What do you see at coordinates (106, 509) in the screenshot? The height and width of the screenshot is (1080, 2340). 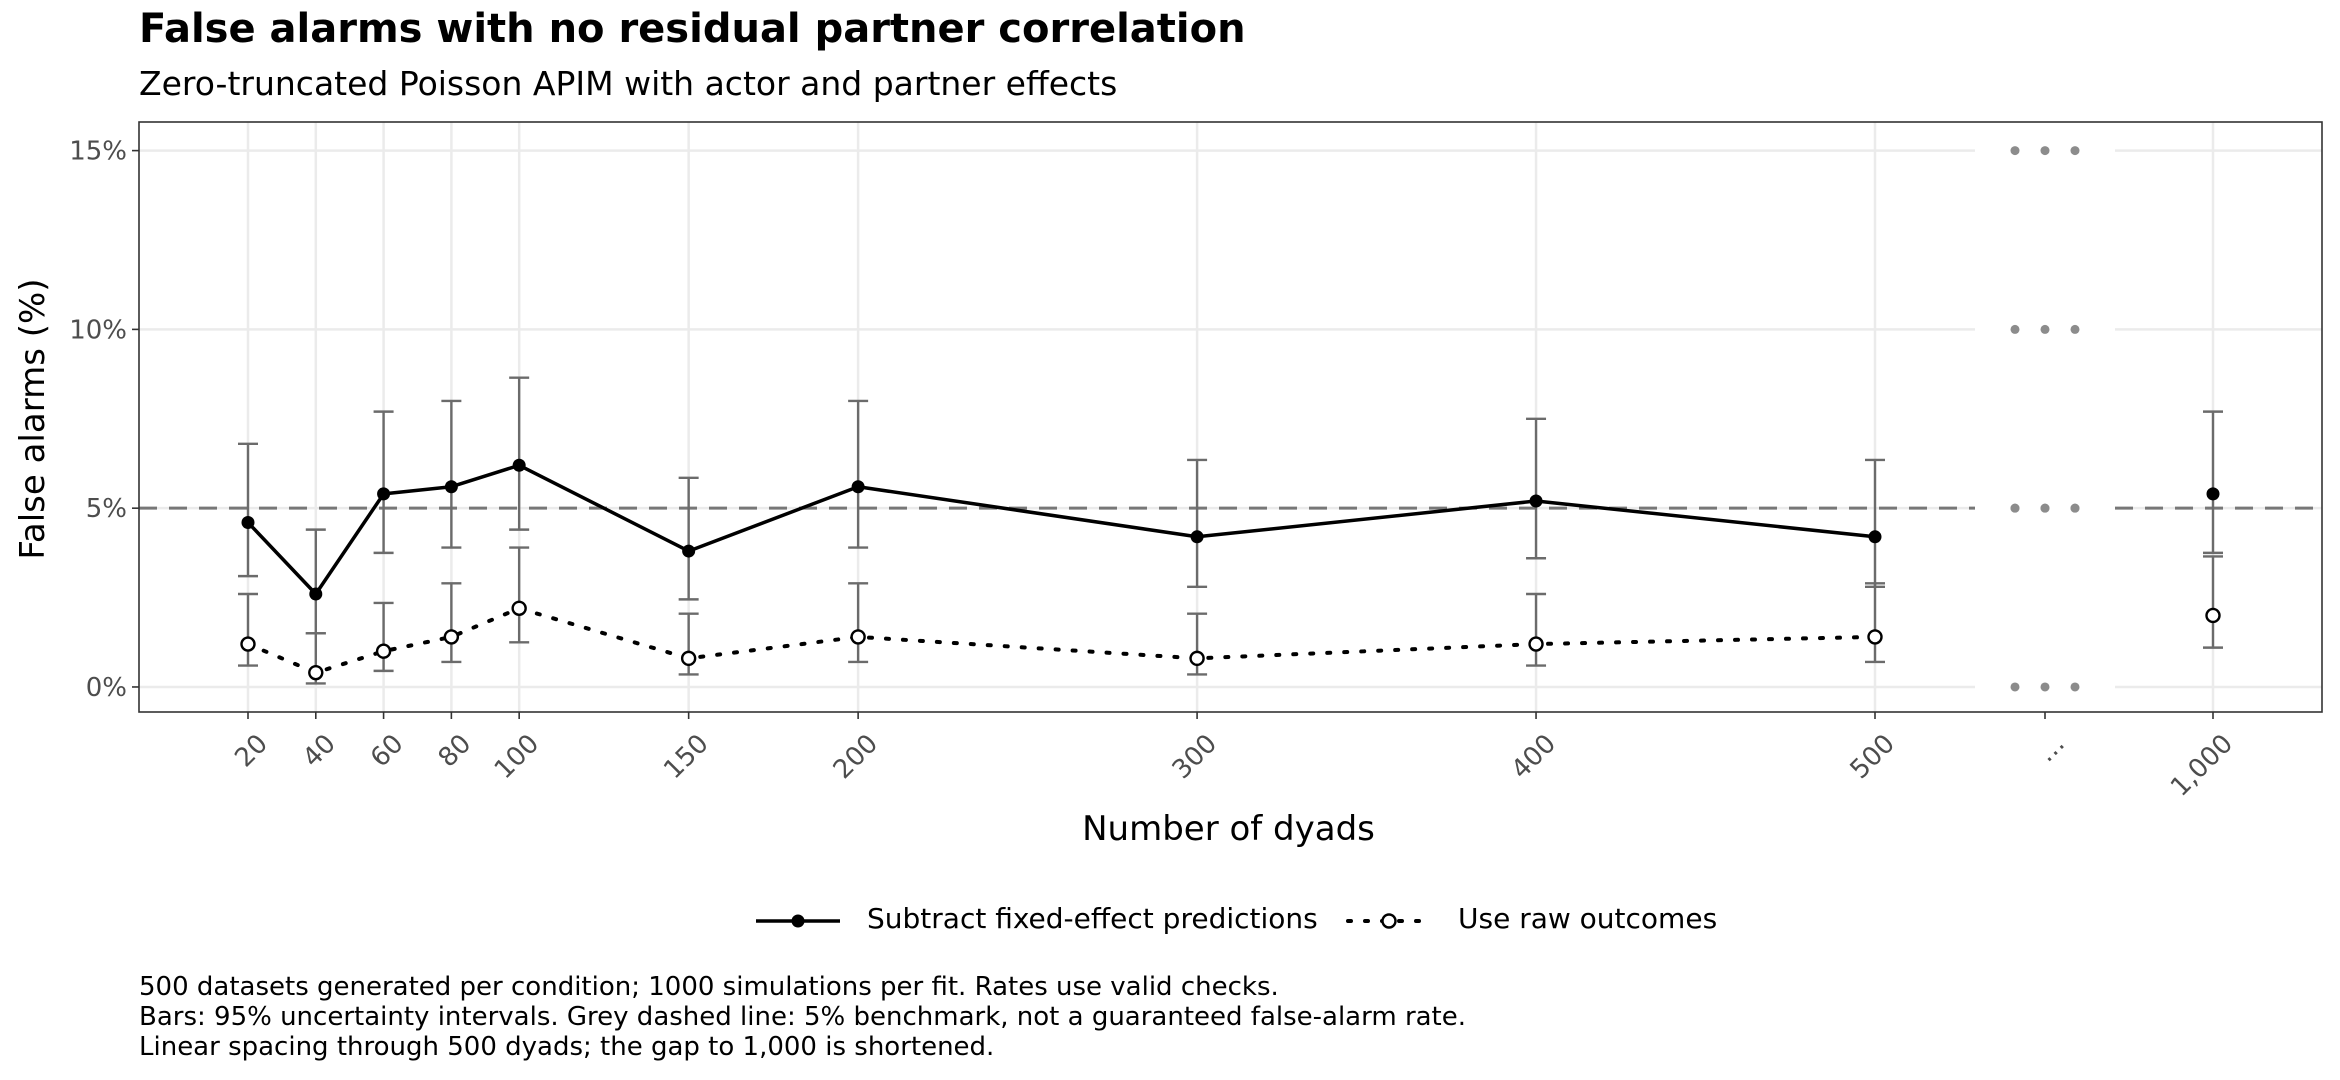 I see `y-tick-label: 5%` at bounding box center [106, 509].